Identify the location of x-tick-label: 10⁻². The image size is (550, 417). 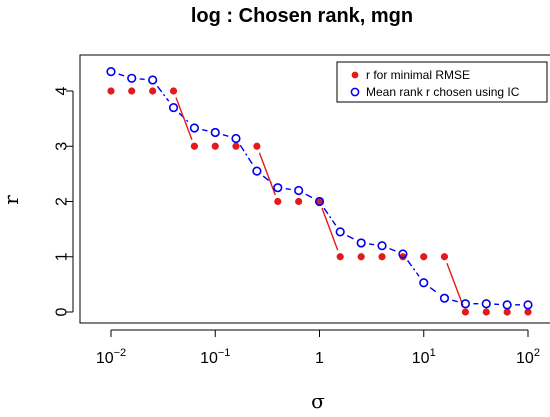
(111, 357).